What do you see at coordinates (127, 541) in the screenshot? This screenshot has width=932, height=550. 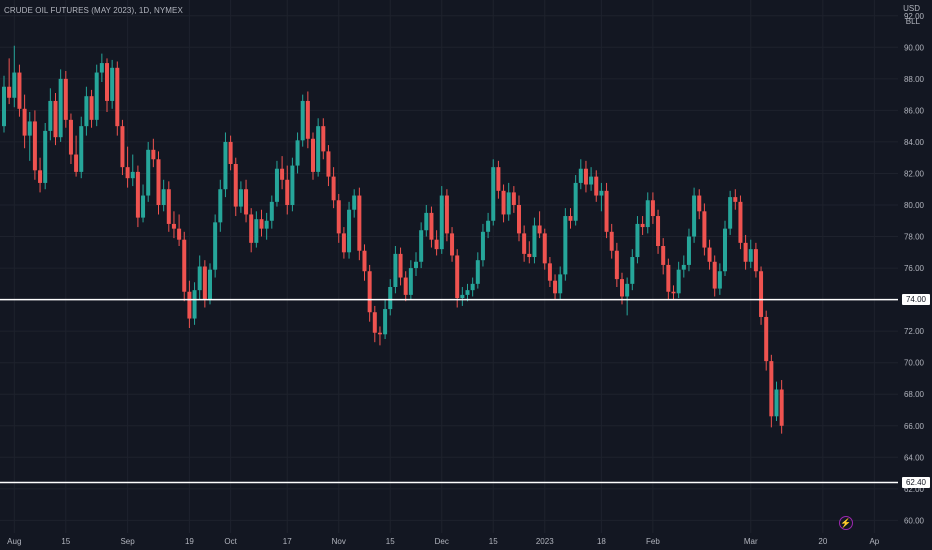 I see `x-tick-label: Sep` at bounding box center [127, 541].